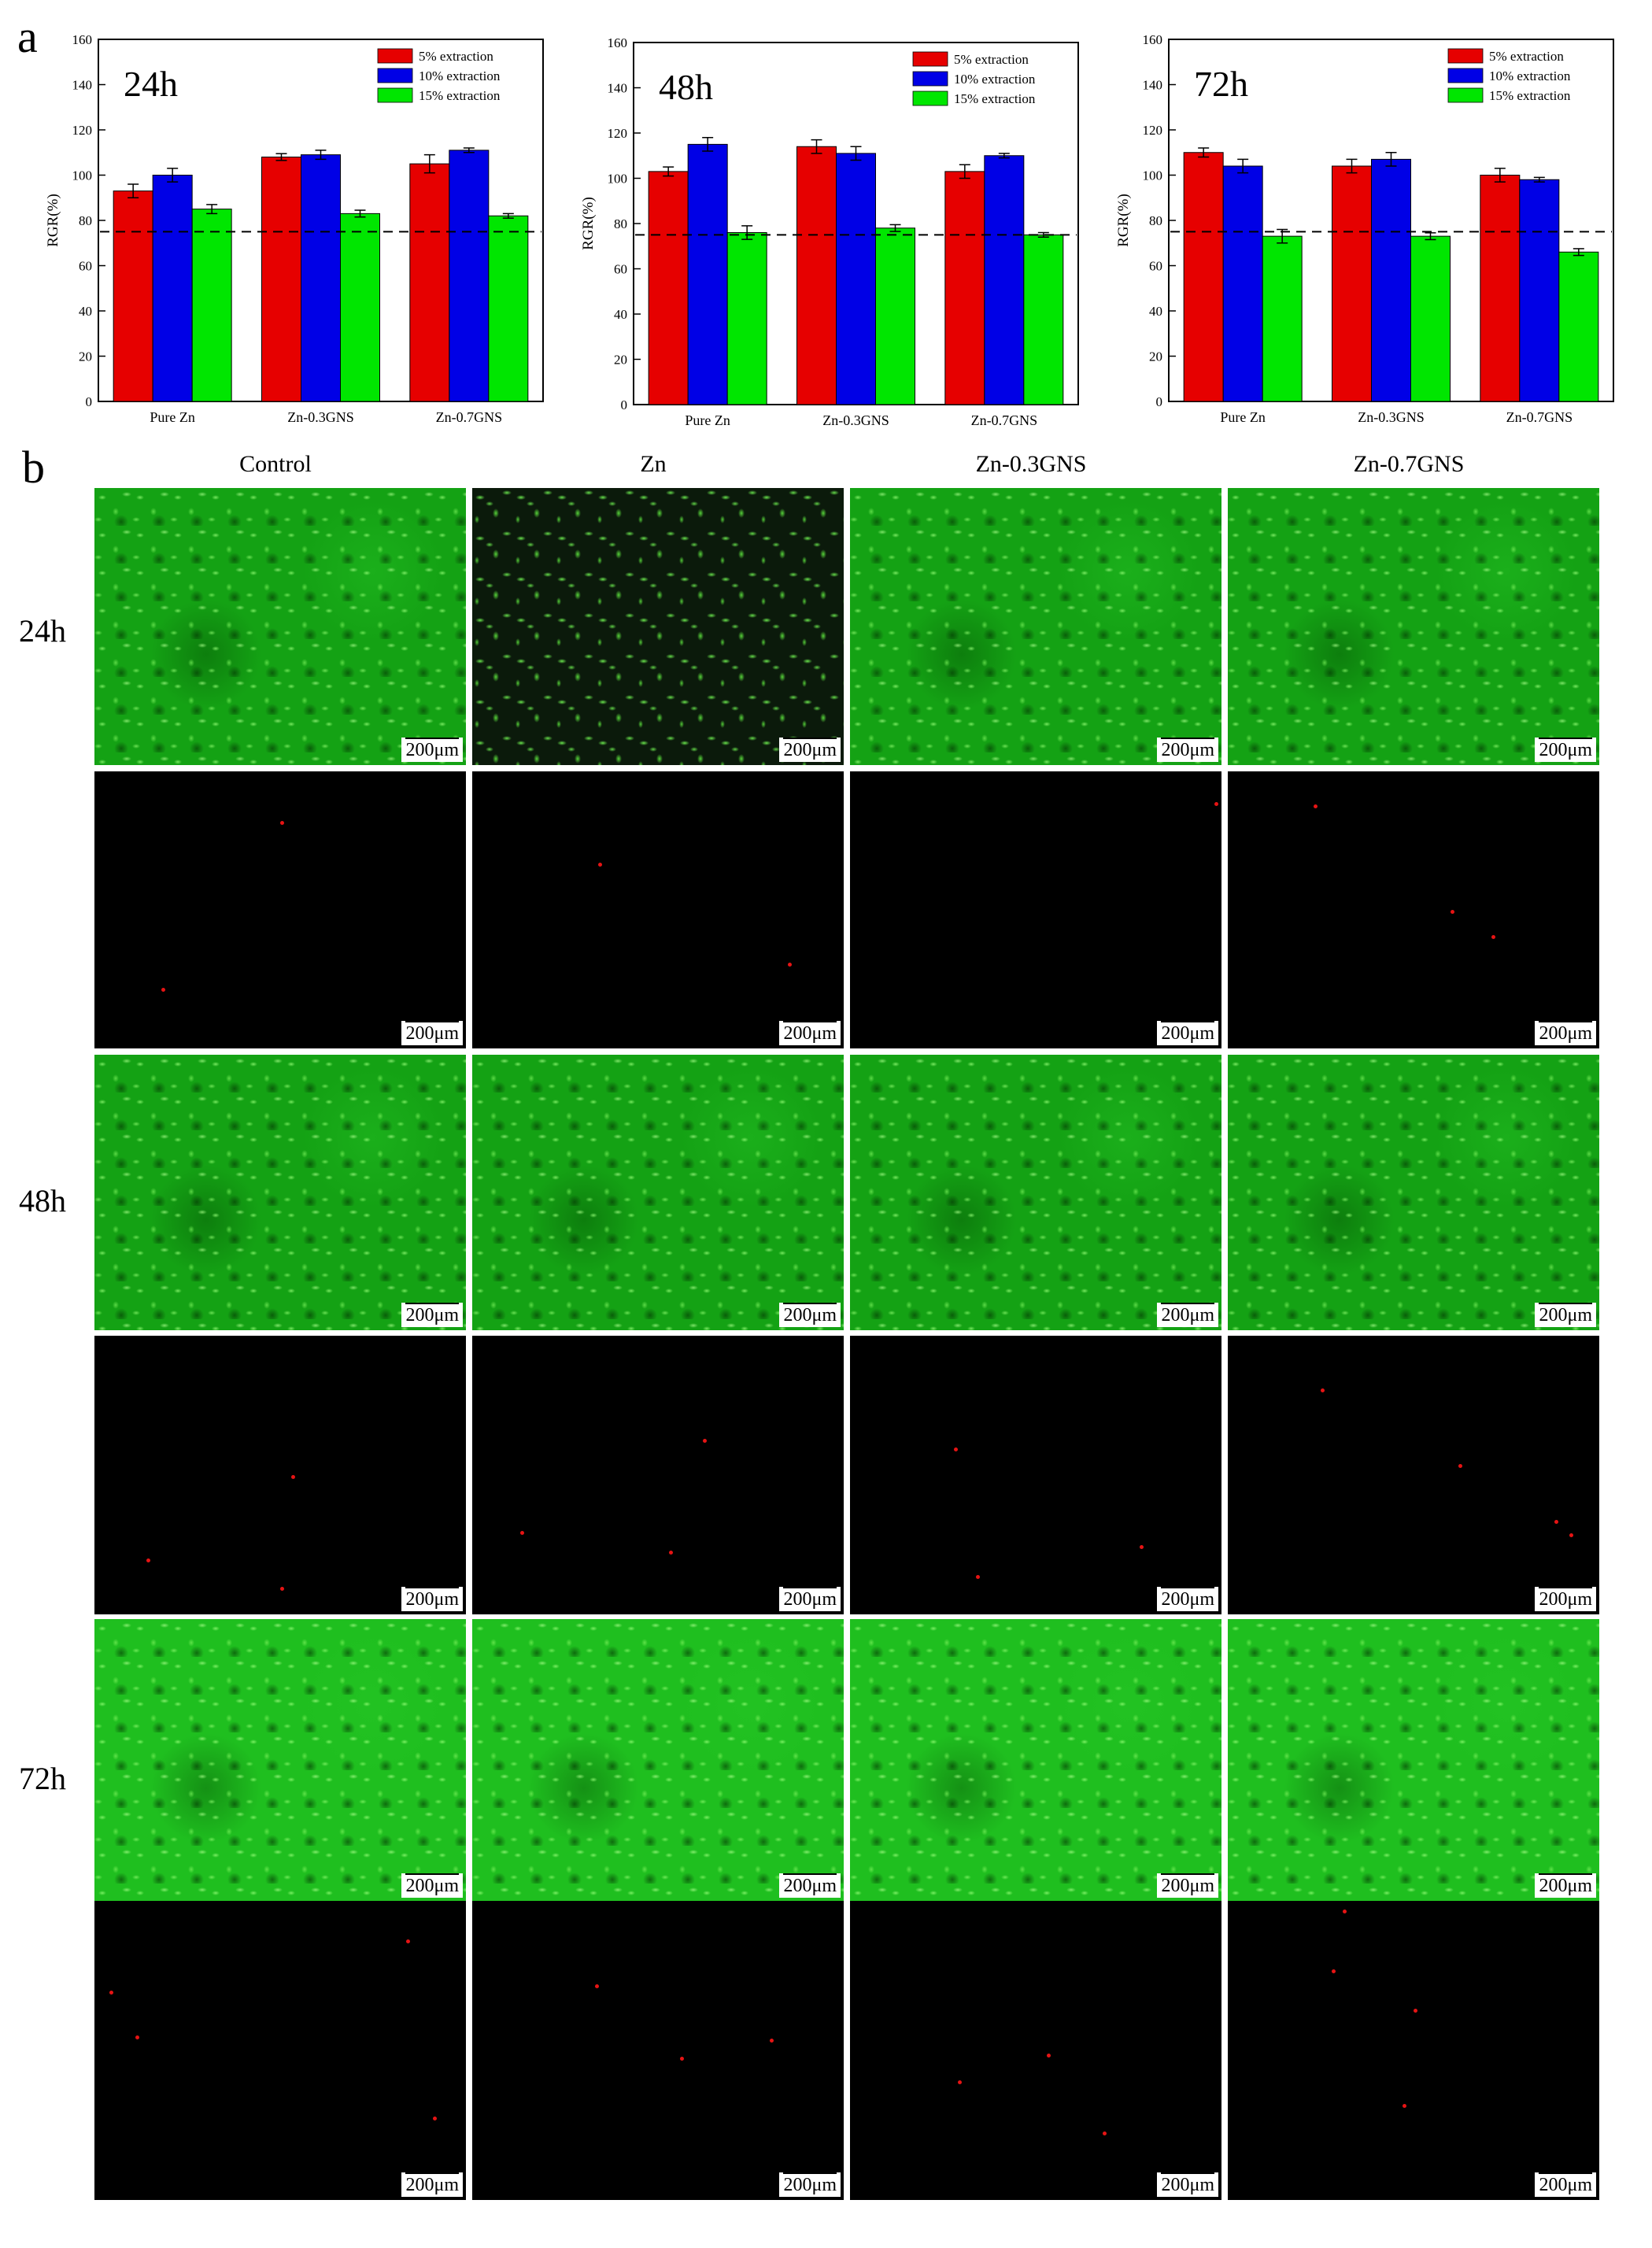 This screenshot has height=2248, width=1652. Describe the element at coordinates (658, 2050) in the screenshot. I see `micrograph-dead-zn-72h: 200μm` at that location.